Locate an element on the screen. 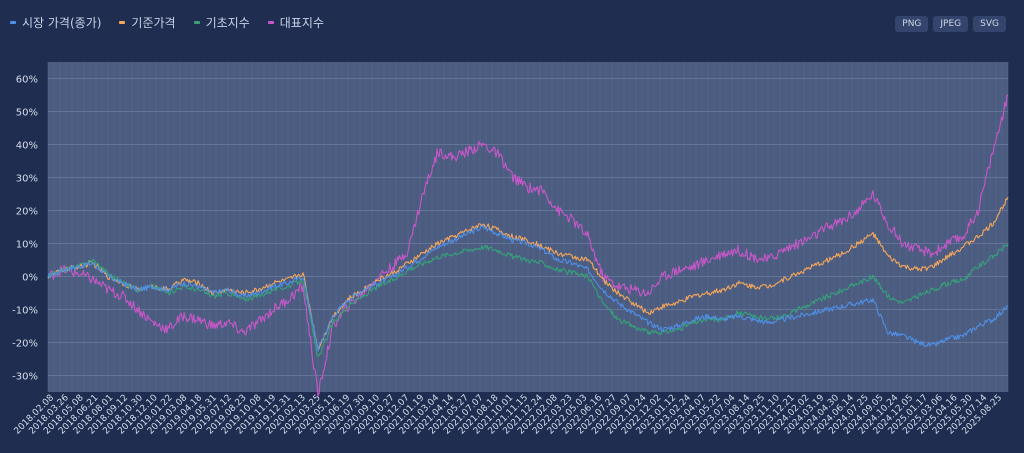 The image size is (1024, 453). y-tick-label: 40% is located at coordinates (27, 146).